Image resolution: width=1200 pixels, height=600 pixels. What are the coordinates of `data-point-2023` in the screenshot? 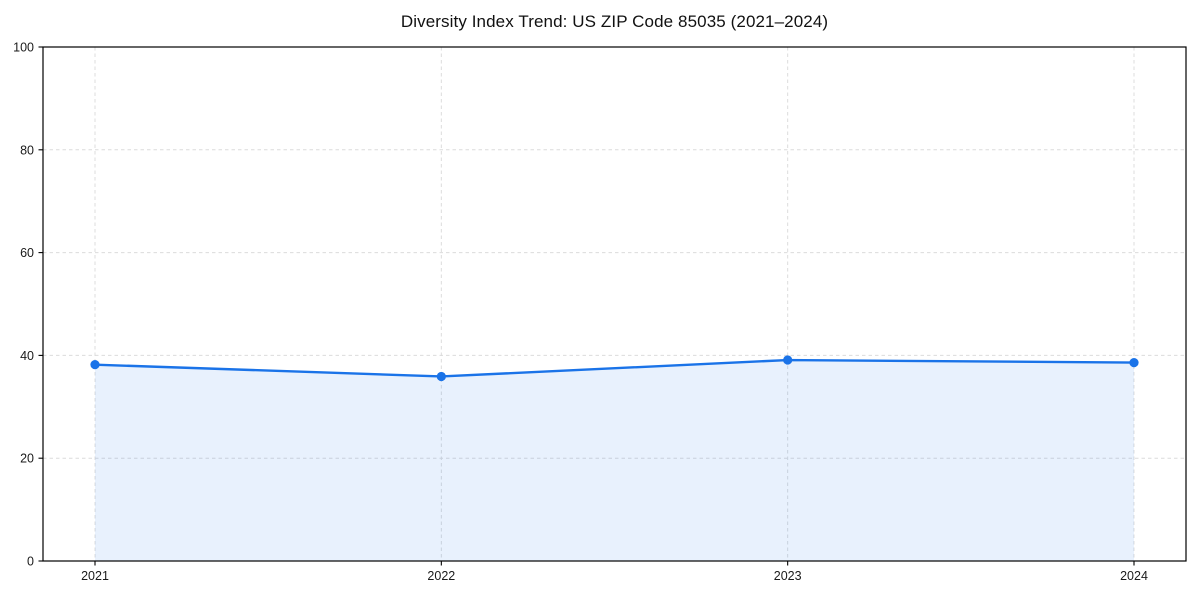 It's located at (788, 360).